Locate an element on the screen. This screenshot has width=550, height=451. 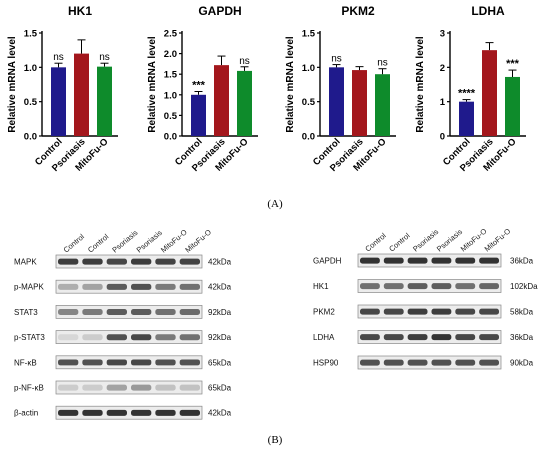
blot-row: MAPK 42kDa is located at coordinates (123, 261).